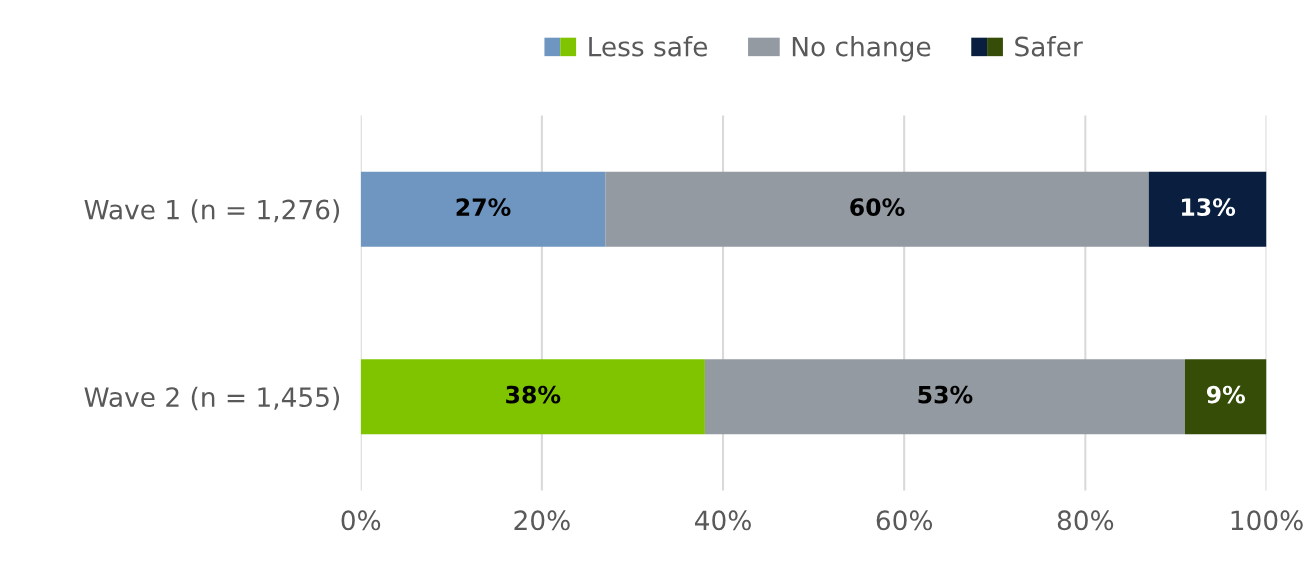 The height and width of the screenshot is (577, 1307). Describe the element at coordinates (1085, 520) in the screenshot. I see `x-tick-label: 80%` at that location.